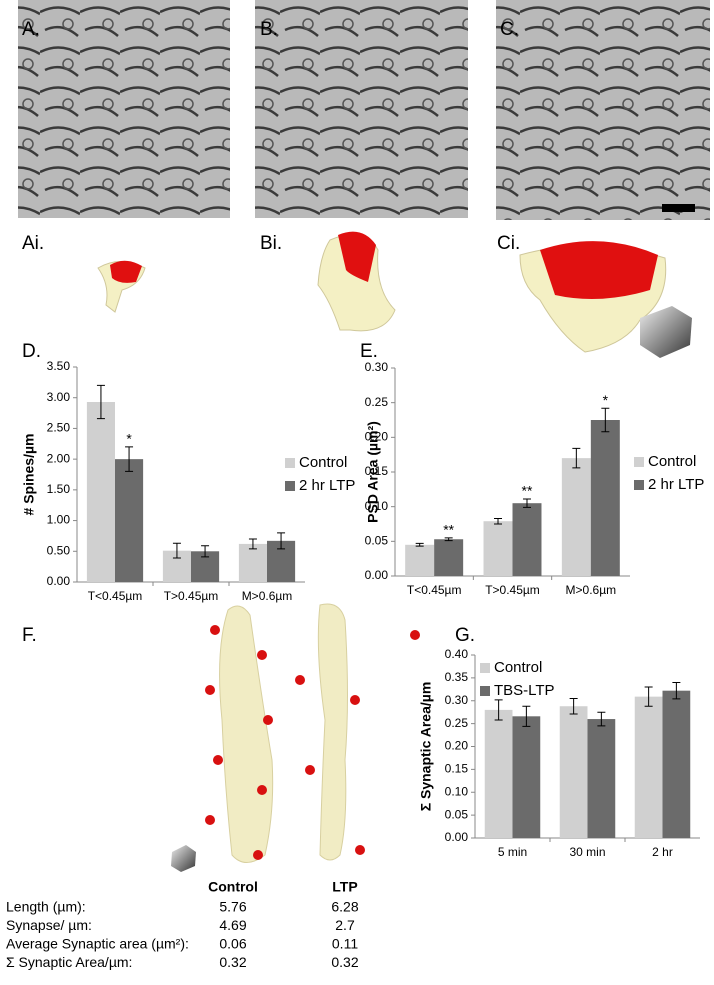 This screenshot has width=714, height=985. What do you see at coordinates (59, 366) in the screenshot?
I see `y-tick-label: 3.50` at bounding box center [59, 366].